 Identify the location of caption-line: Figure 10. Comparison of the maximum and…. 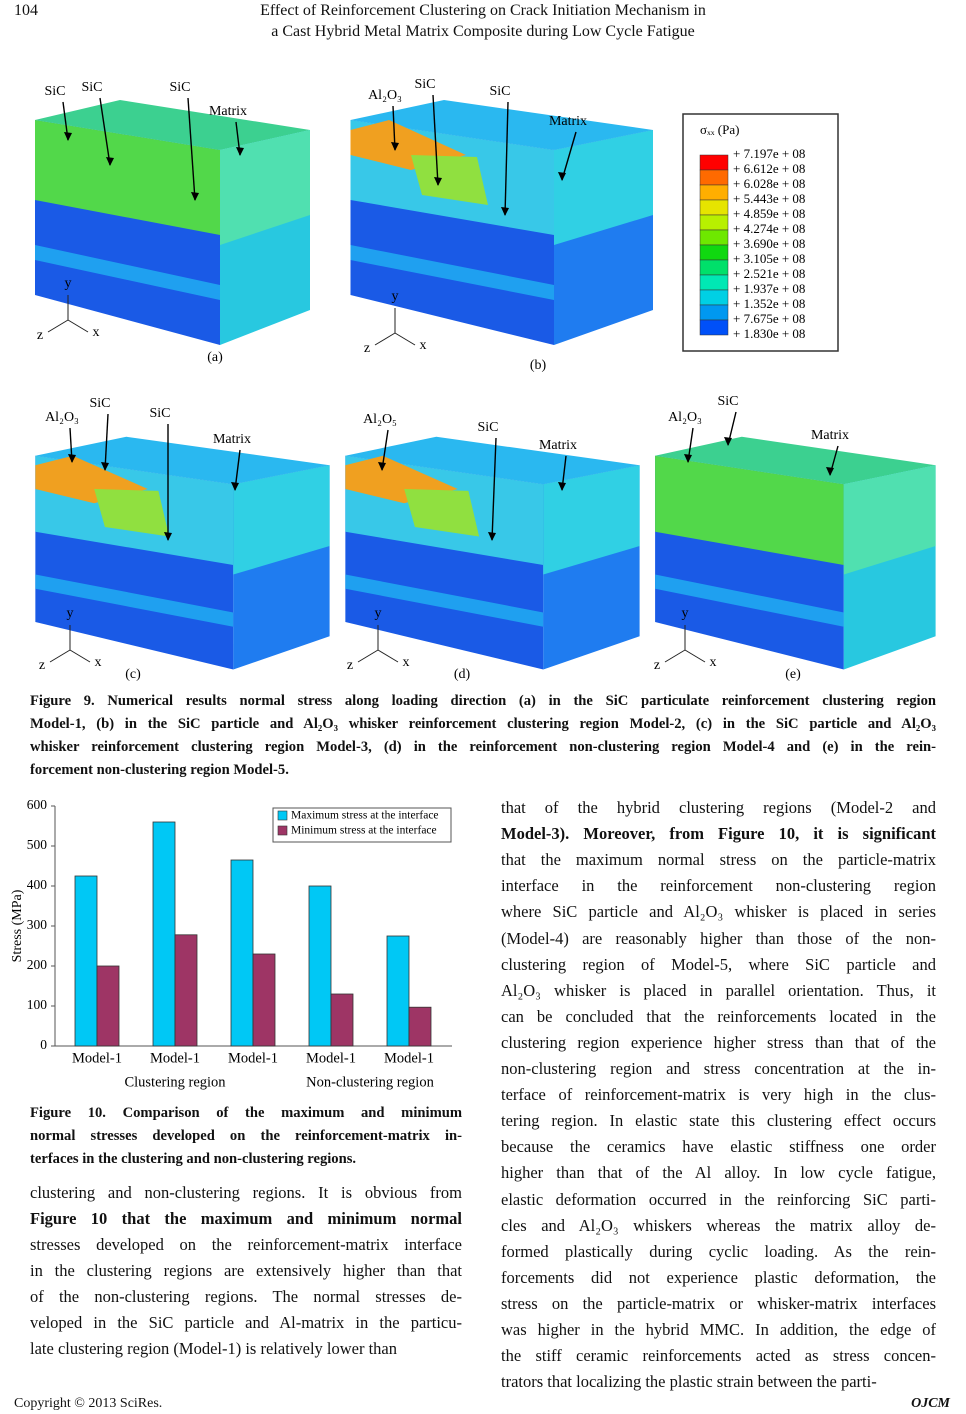
(246, 1113).